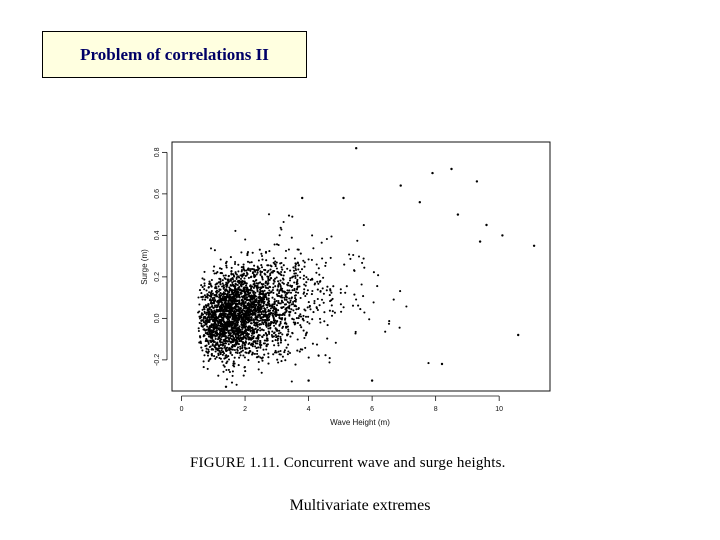  Describe the element at coordinates (245, 409) in the screenshot. I see `x-tick-label: 2` at that location.